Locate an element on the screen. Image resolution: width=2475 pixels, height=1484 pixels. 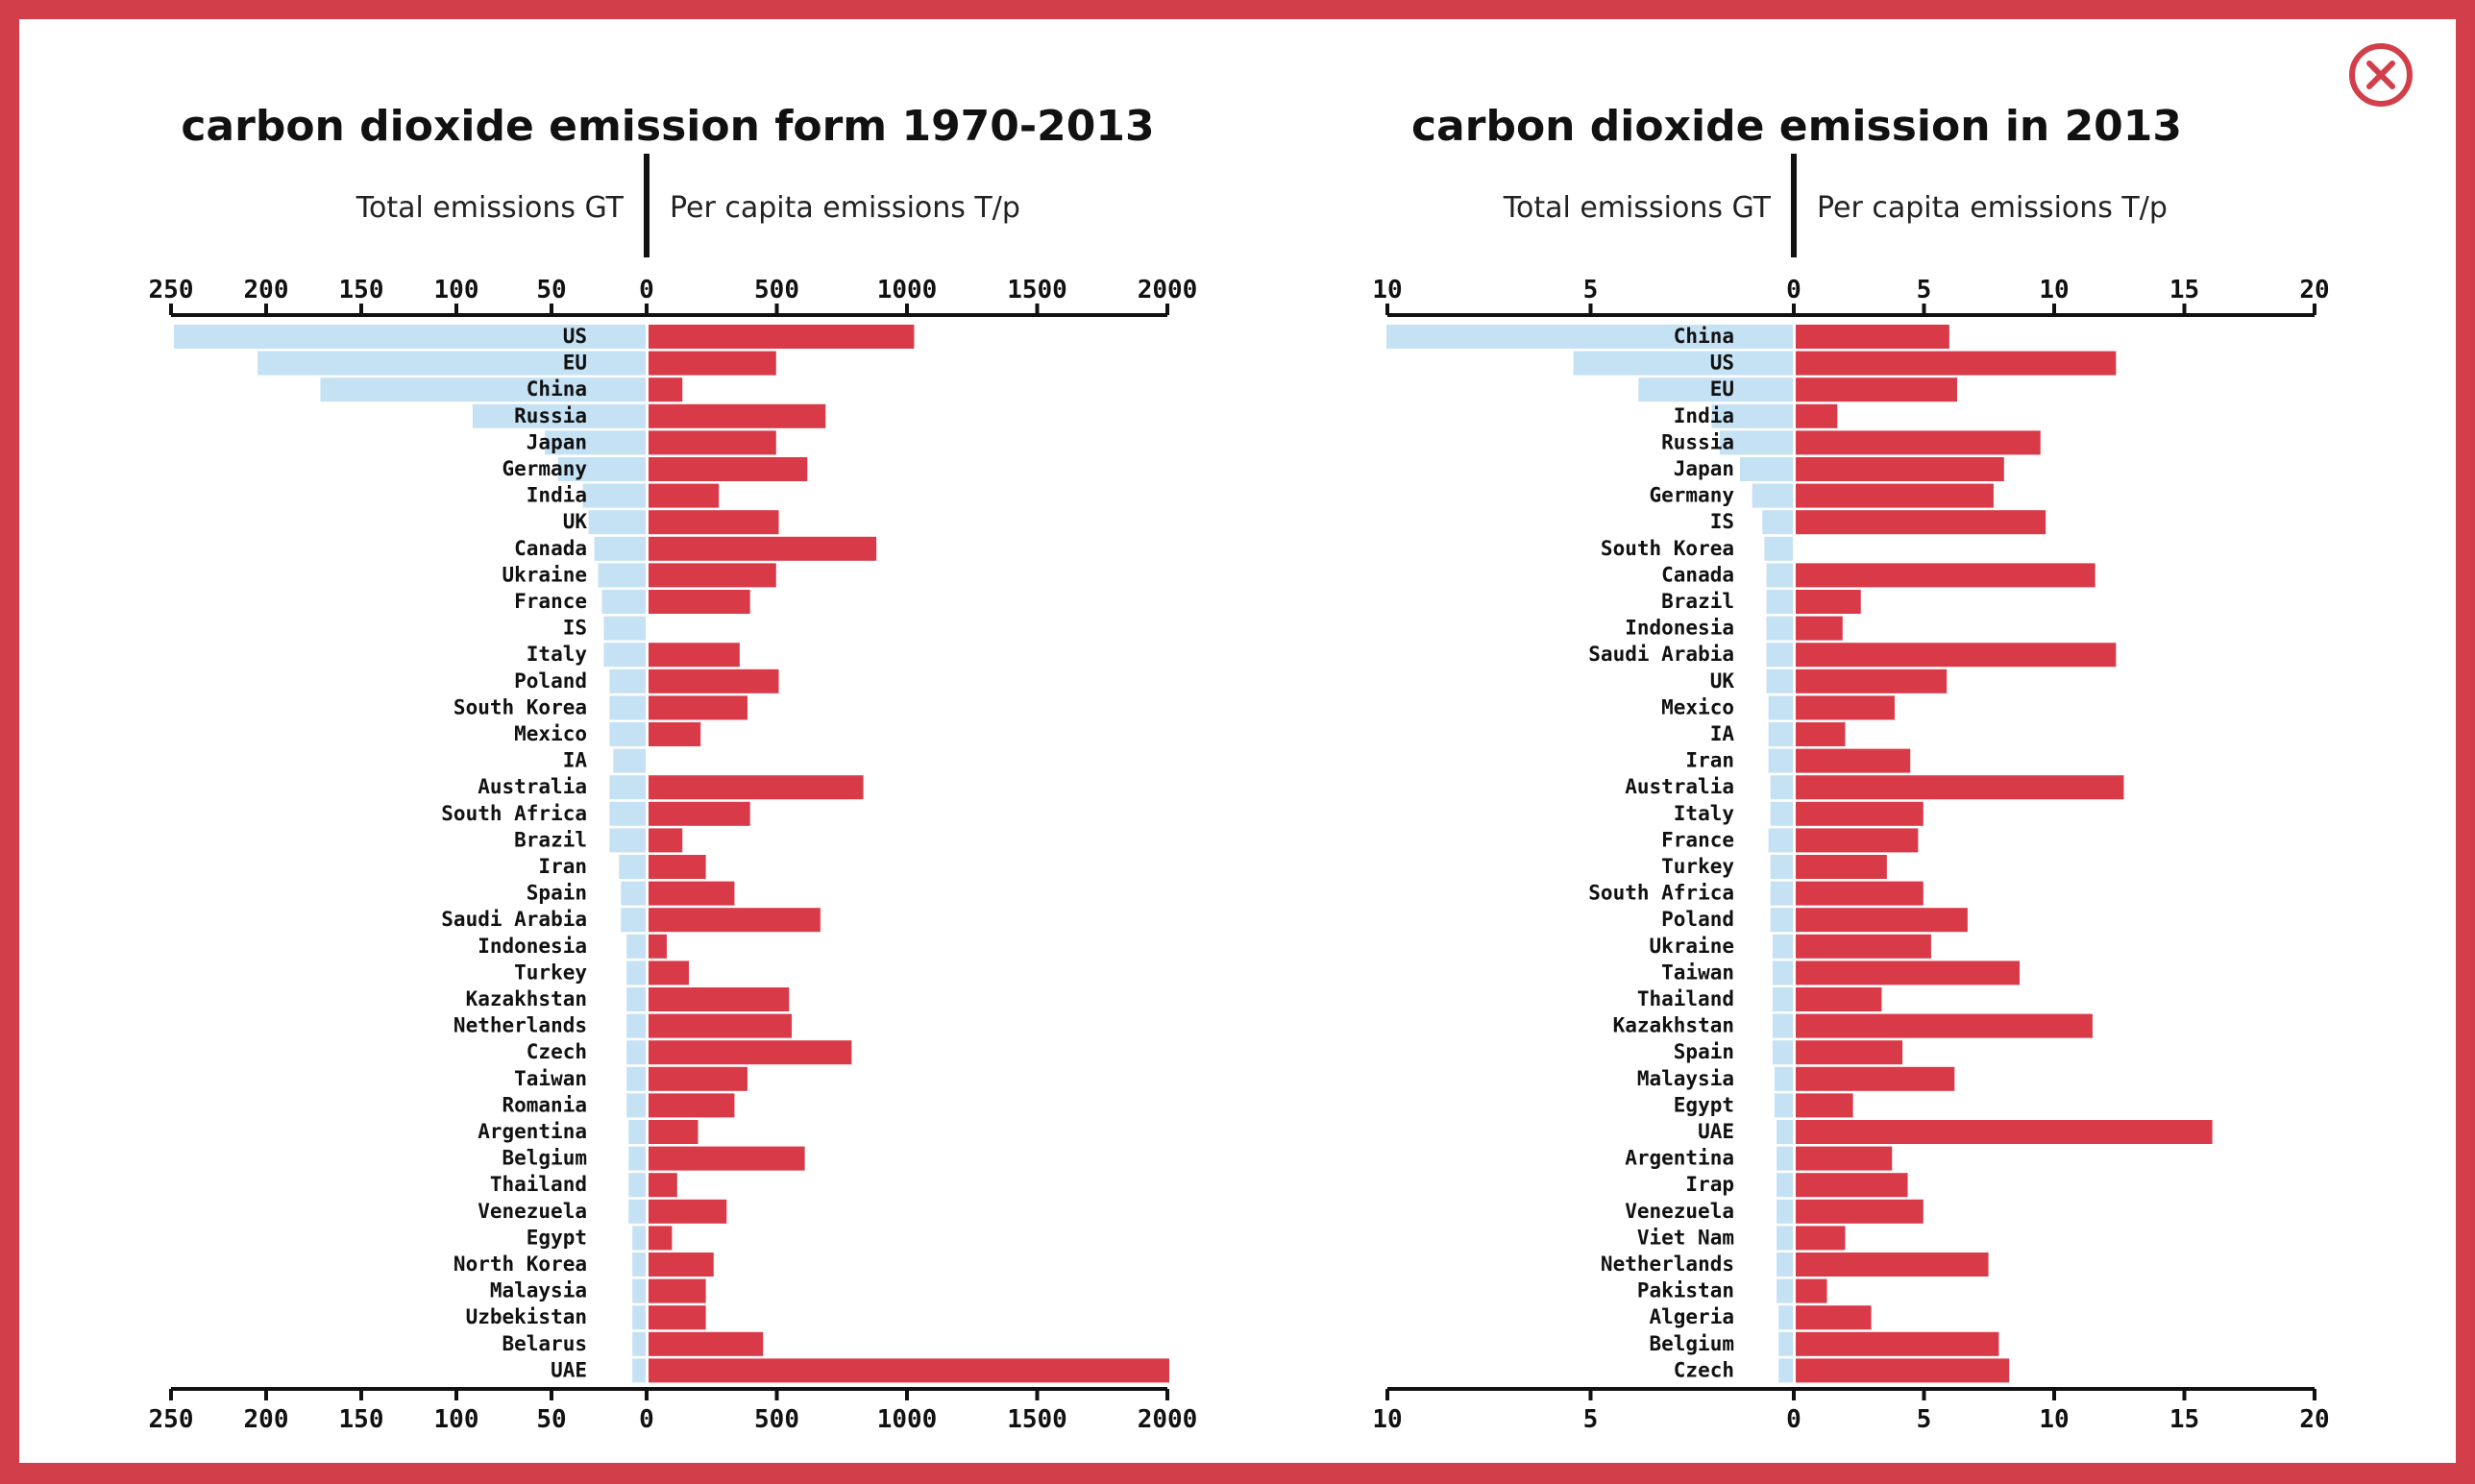
close-button is located at coordinates (2380, 74).